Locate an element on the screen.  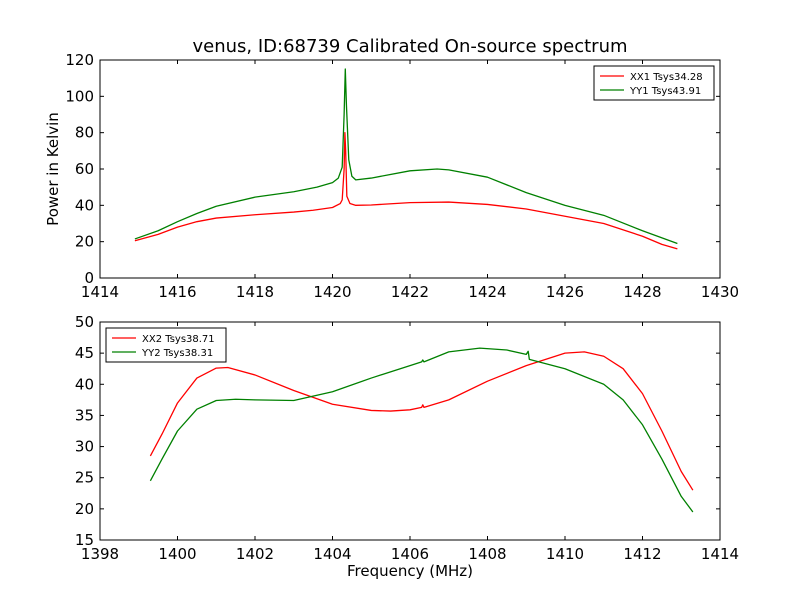
x-tick-label: 1424 is located at coordinates (487, 292).